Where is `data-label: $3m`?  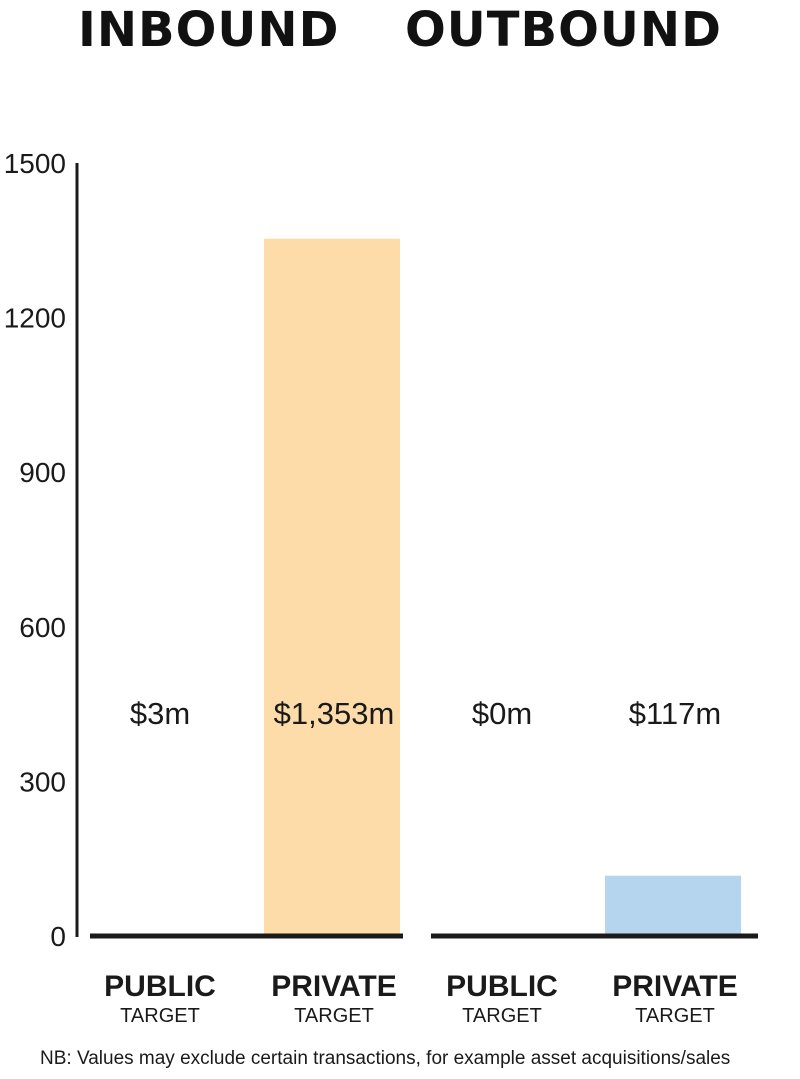
data-label: $3m is located at coordinates (160, 713).